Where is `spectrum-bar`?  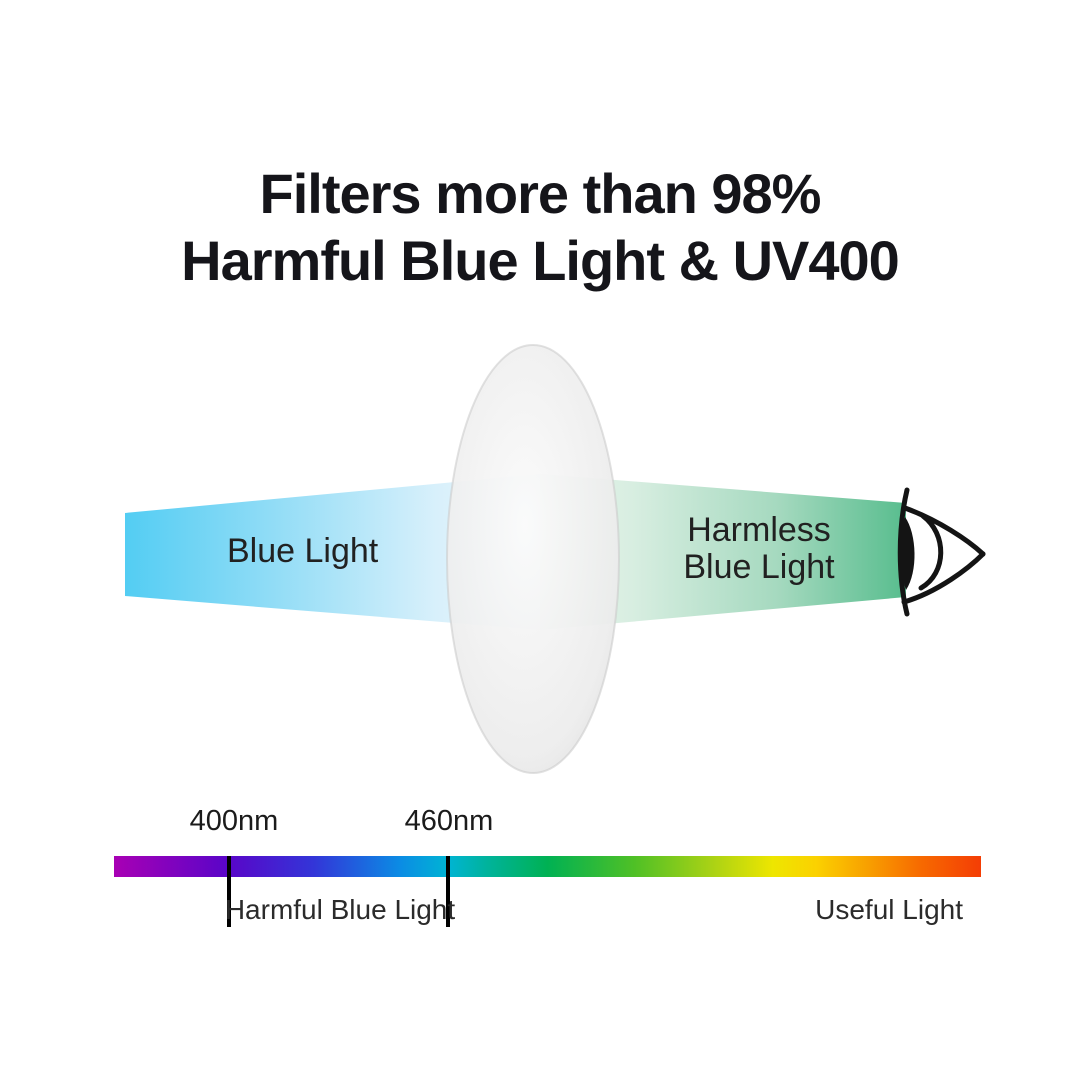
spectrum-bar is located at coordinates (547, 866).